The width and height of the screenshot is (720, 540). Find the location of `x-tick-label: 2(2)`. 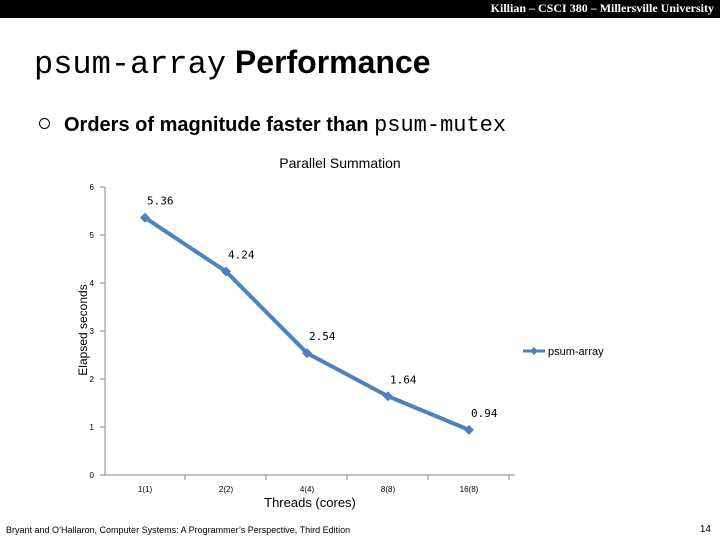

x-tick-label: 2(2) is located at coordinates (226, 489).